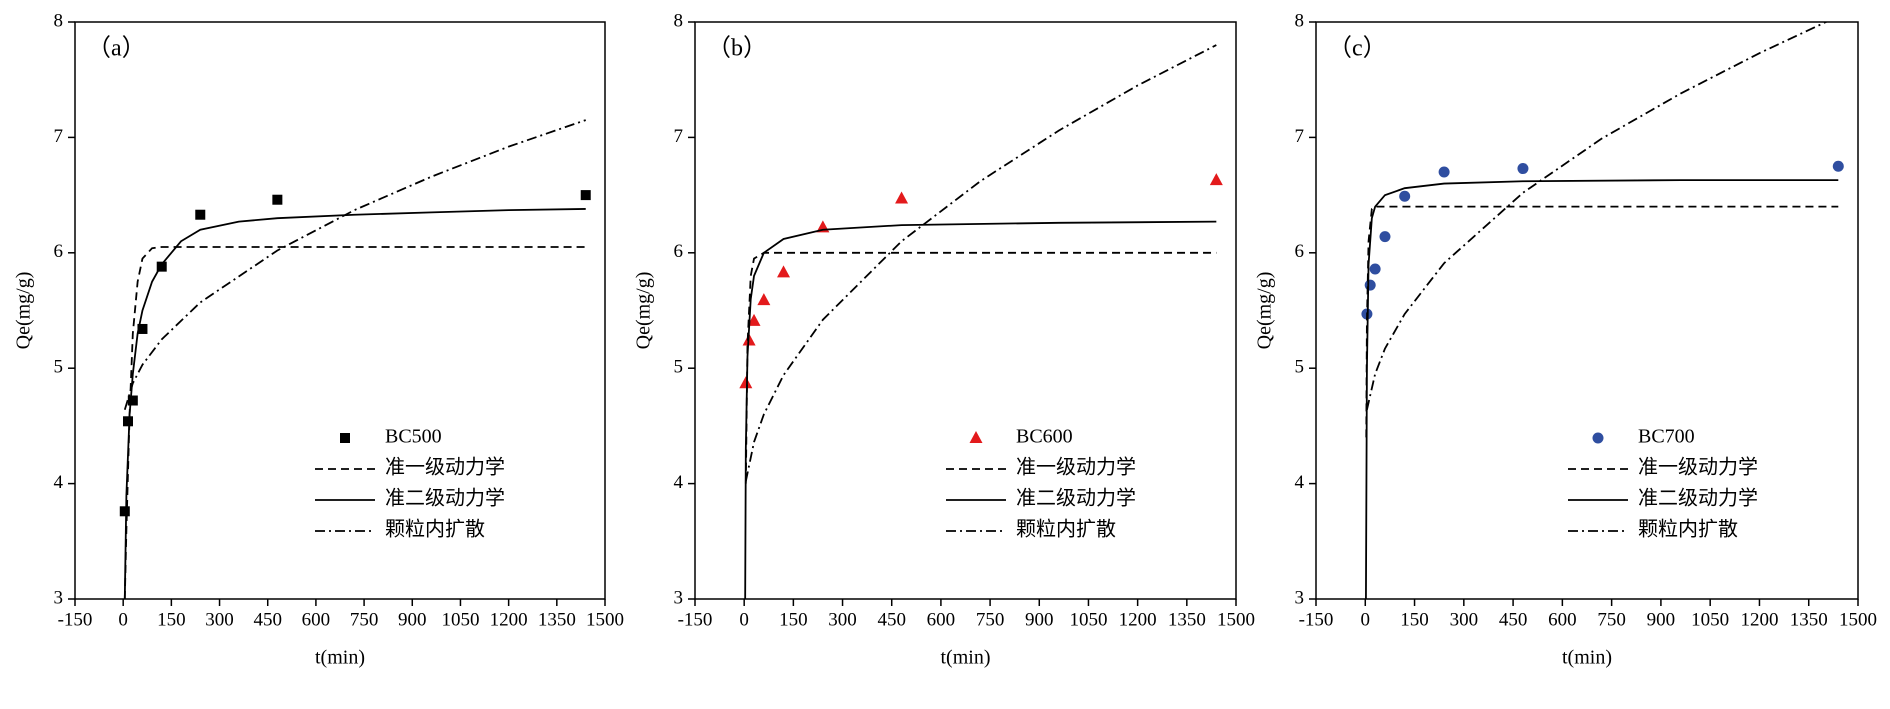 The image size is (1890, 709). What do you see at coordinates (116, 49) in the screenshot?
I see `annotation: （a）` at bounding box center [116, 49].